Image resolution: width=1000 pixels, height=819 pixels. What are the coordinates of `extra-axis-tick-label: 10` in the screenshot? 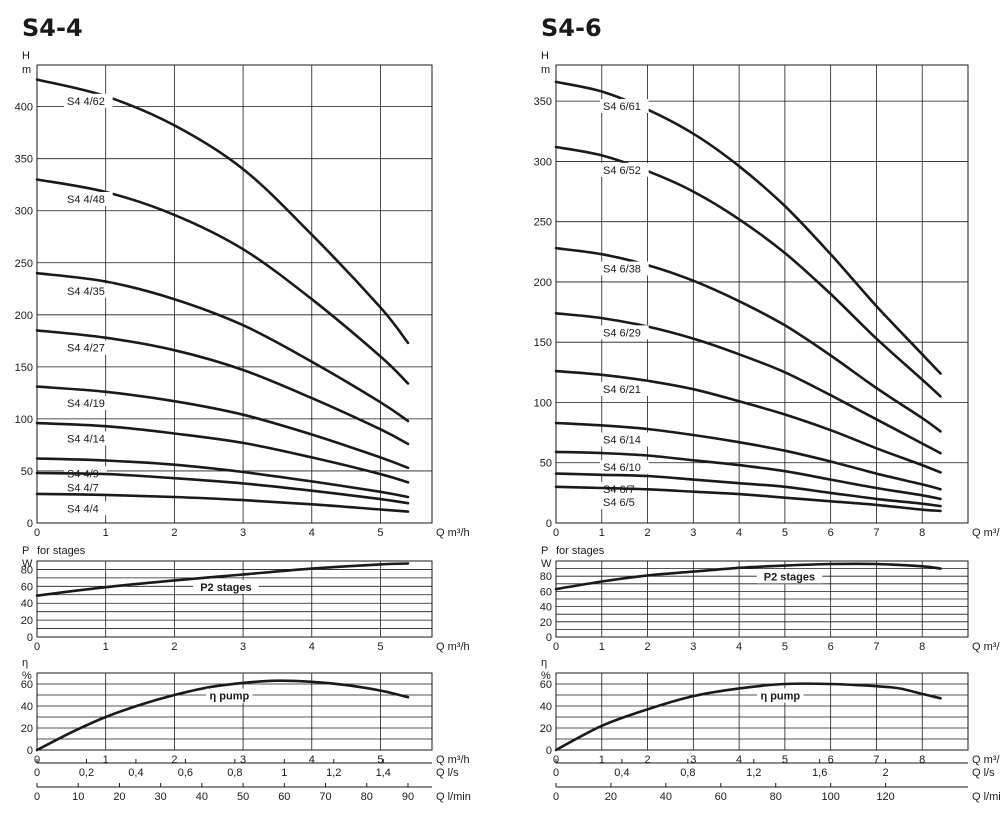 It's located at (78, 797).